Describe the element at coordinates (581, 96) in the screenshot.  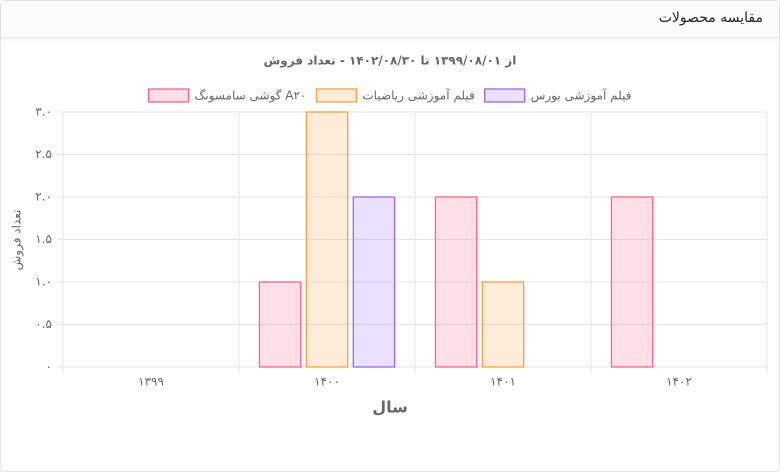
I see `legend-label: فیلم آموزشی بورس` at that location.